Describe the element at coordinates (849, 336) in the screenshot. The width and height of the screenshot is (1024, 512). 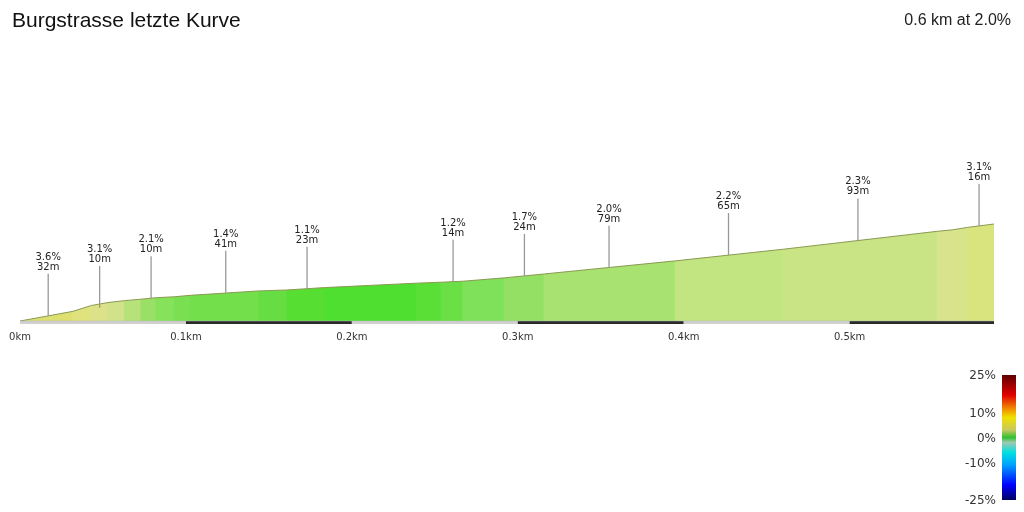
I see `x-tick-label: 0.5km` at that location.